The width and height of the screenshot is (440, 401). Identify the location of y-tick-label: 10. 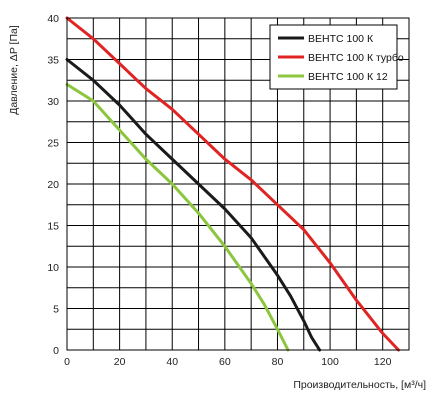
(53, 268).